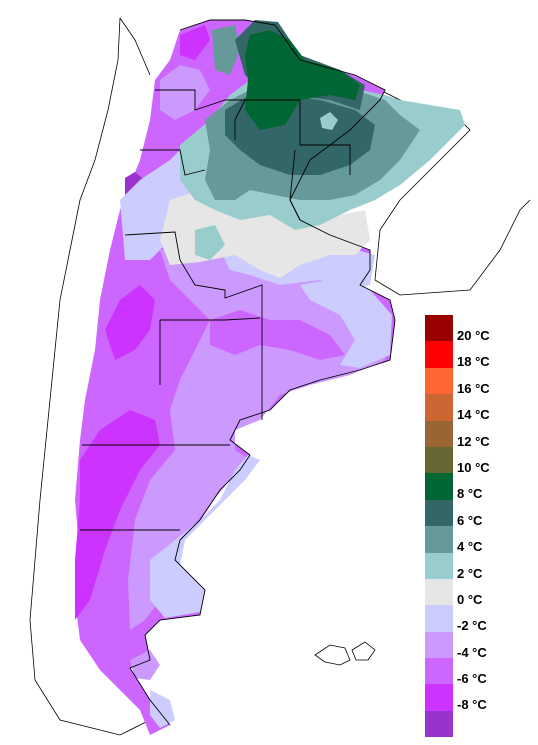  What do you see at coordinates (473, 467) in the screenshot?
I see `legend-label: 10 °C` at bounding box center [473, 467].